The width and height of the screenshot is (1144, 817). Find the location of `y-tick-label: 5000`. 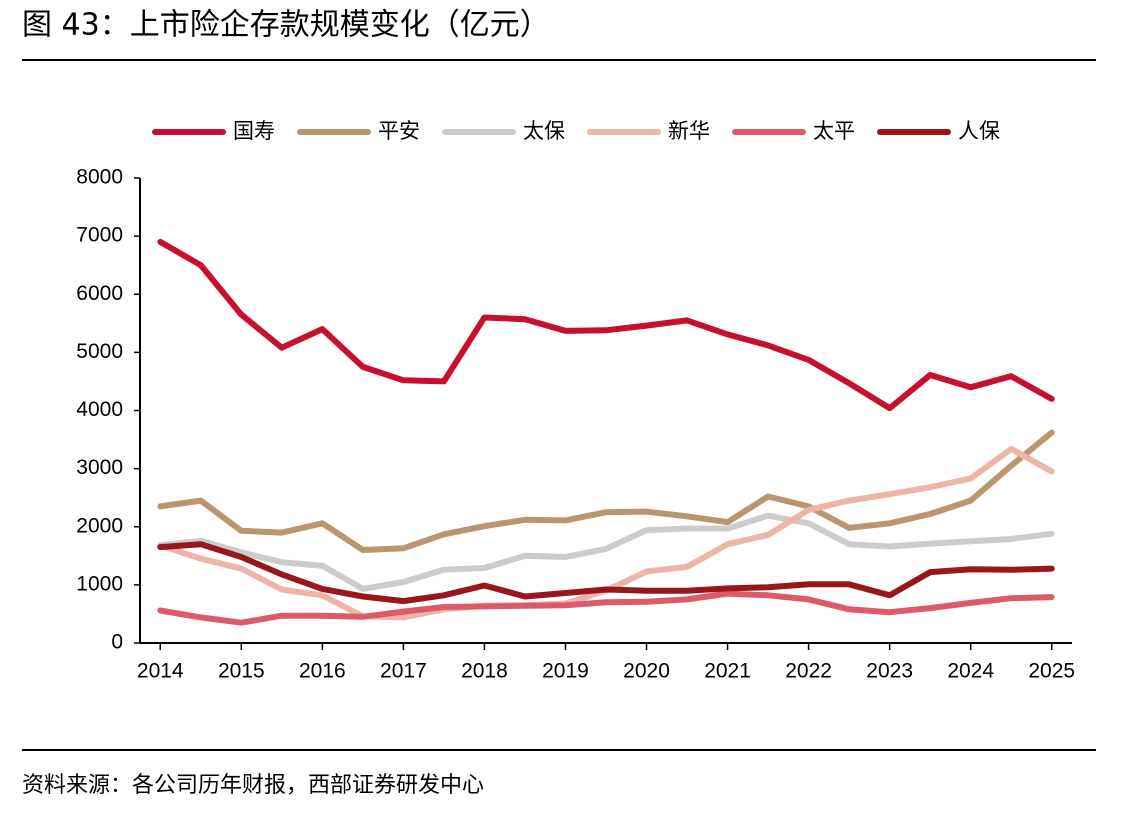

y-tick-label: 5000 is located at coordinates (99, 351).